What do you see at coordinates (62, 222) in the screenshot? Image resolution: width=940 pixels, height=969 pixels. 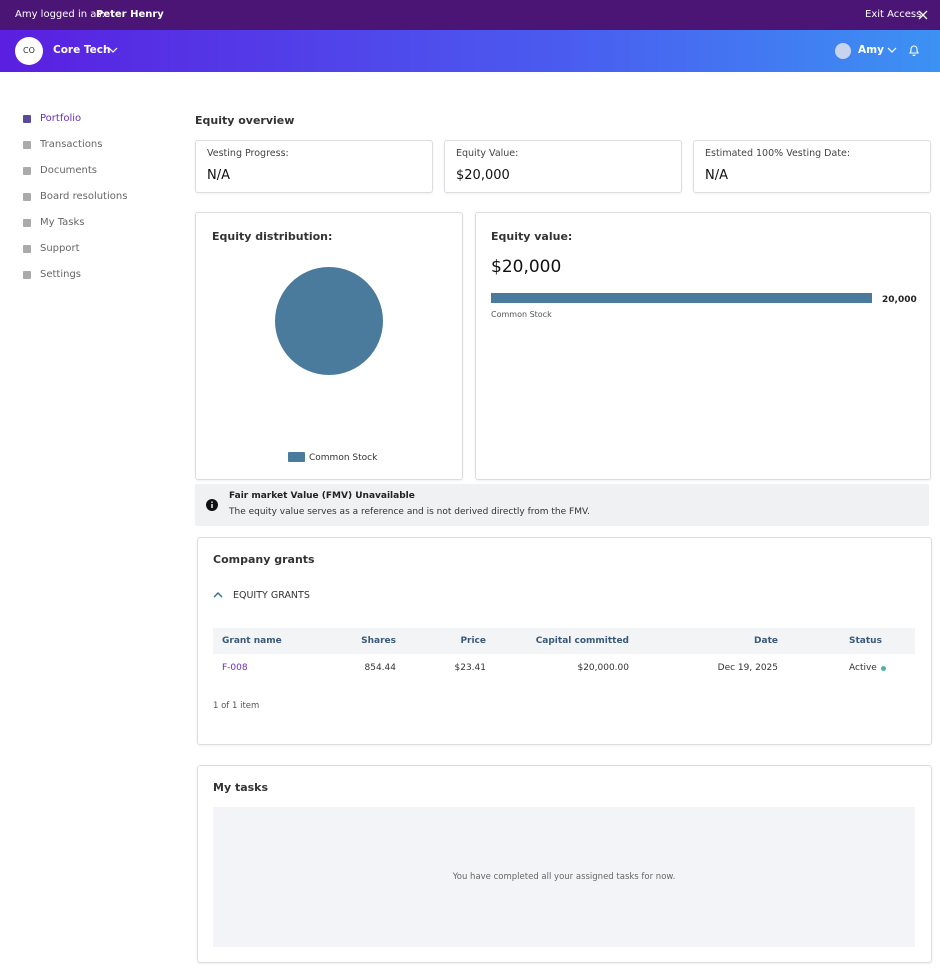 I see `nav-item: My Tasks` at bounding box center [62, 222].